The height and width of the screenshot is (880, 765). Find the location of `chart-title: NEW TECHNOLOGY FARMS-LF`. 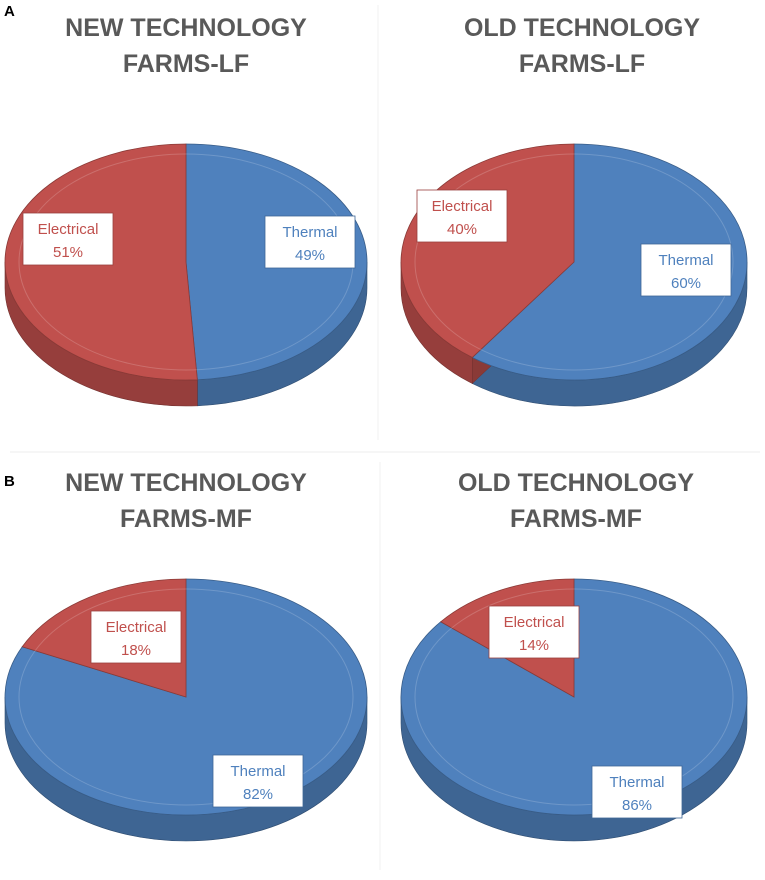

chart-title: NEW TECHNOLOGY FARMS-LF is located at coordinates (186, 46).